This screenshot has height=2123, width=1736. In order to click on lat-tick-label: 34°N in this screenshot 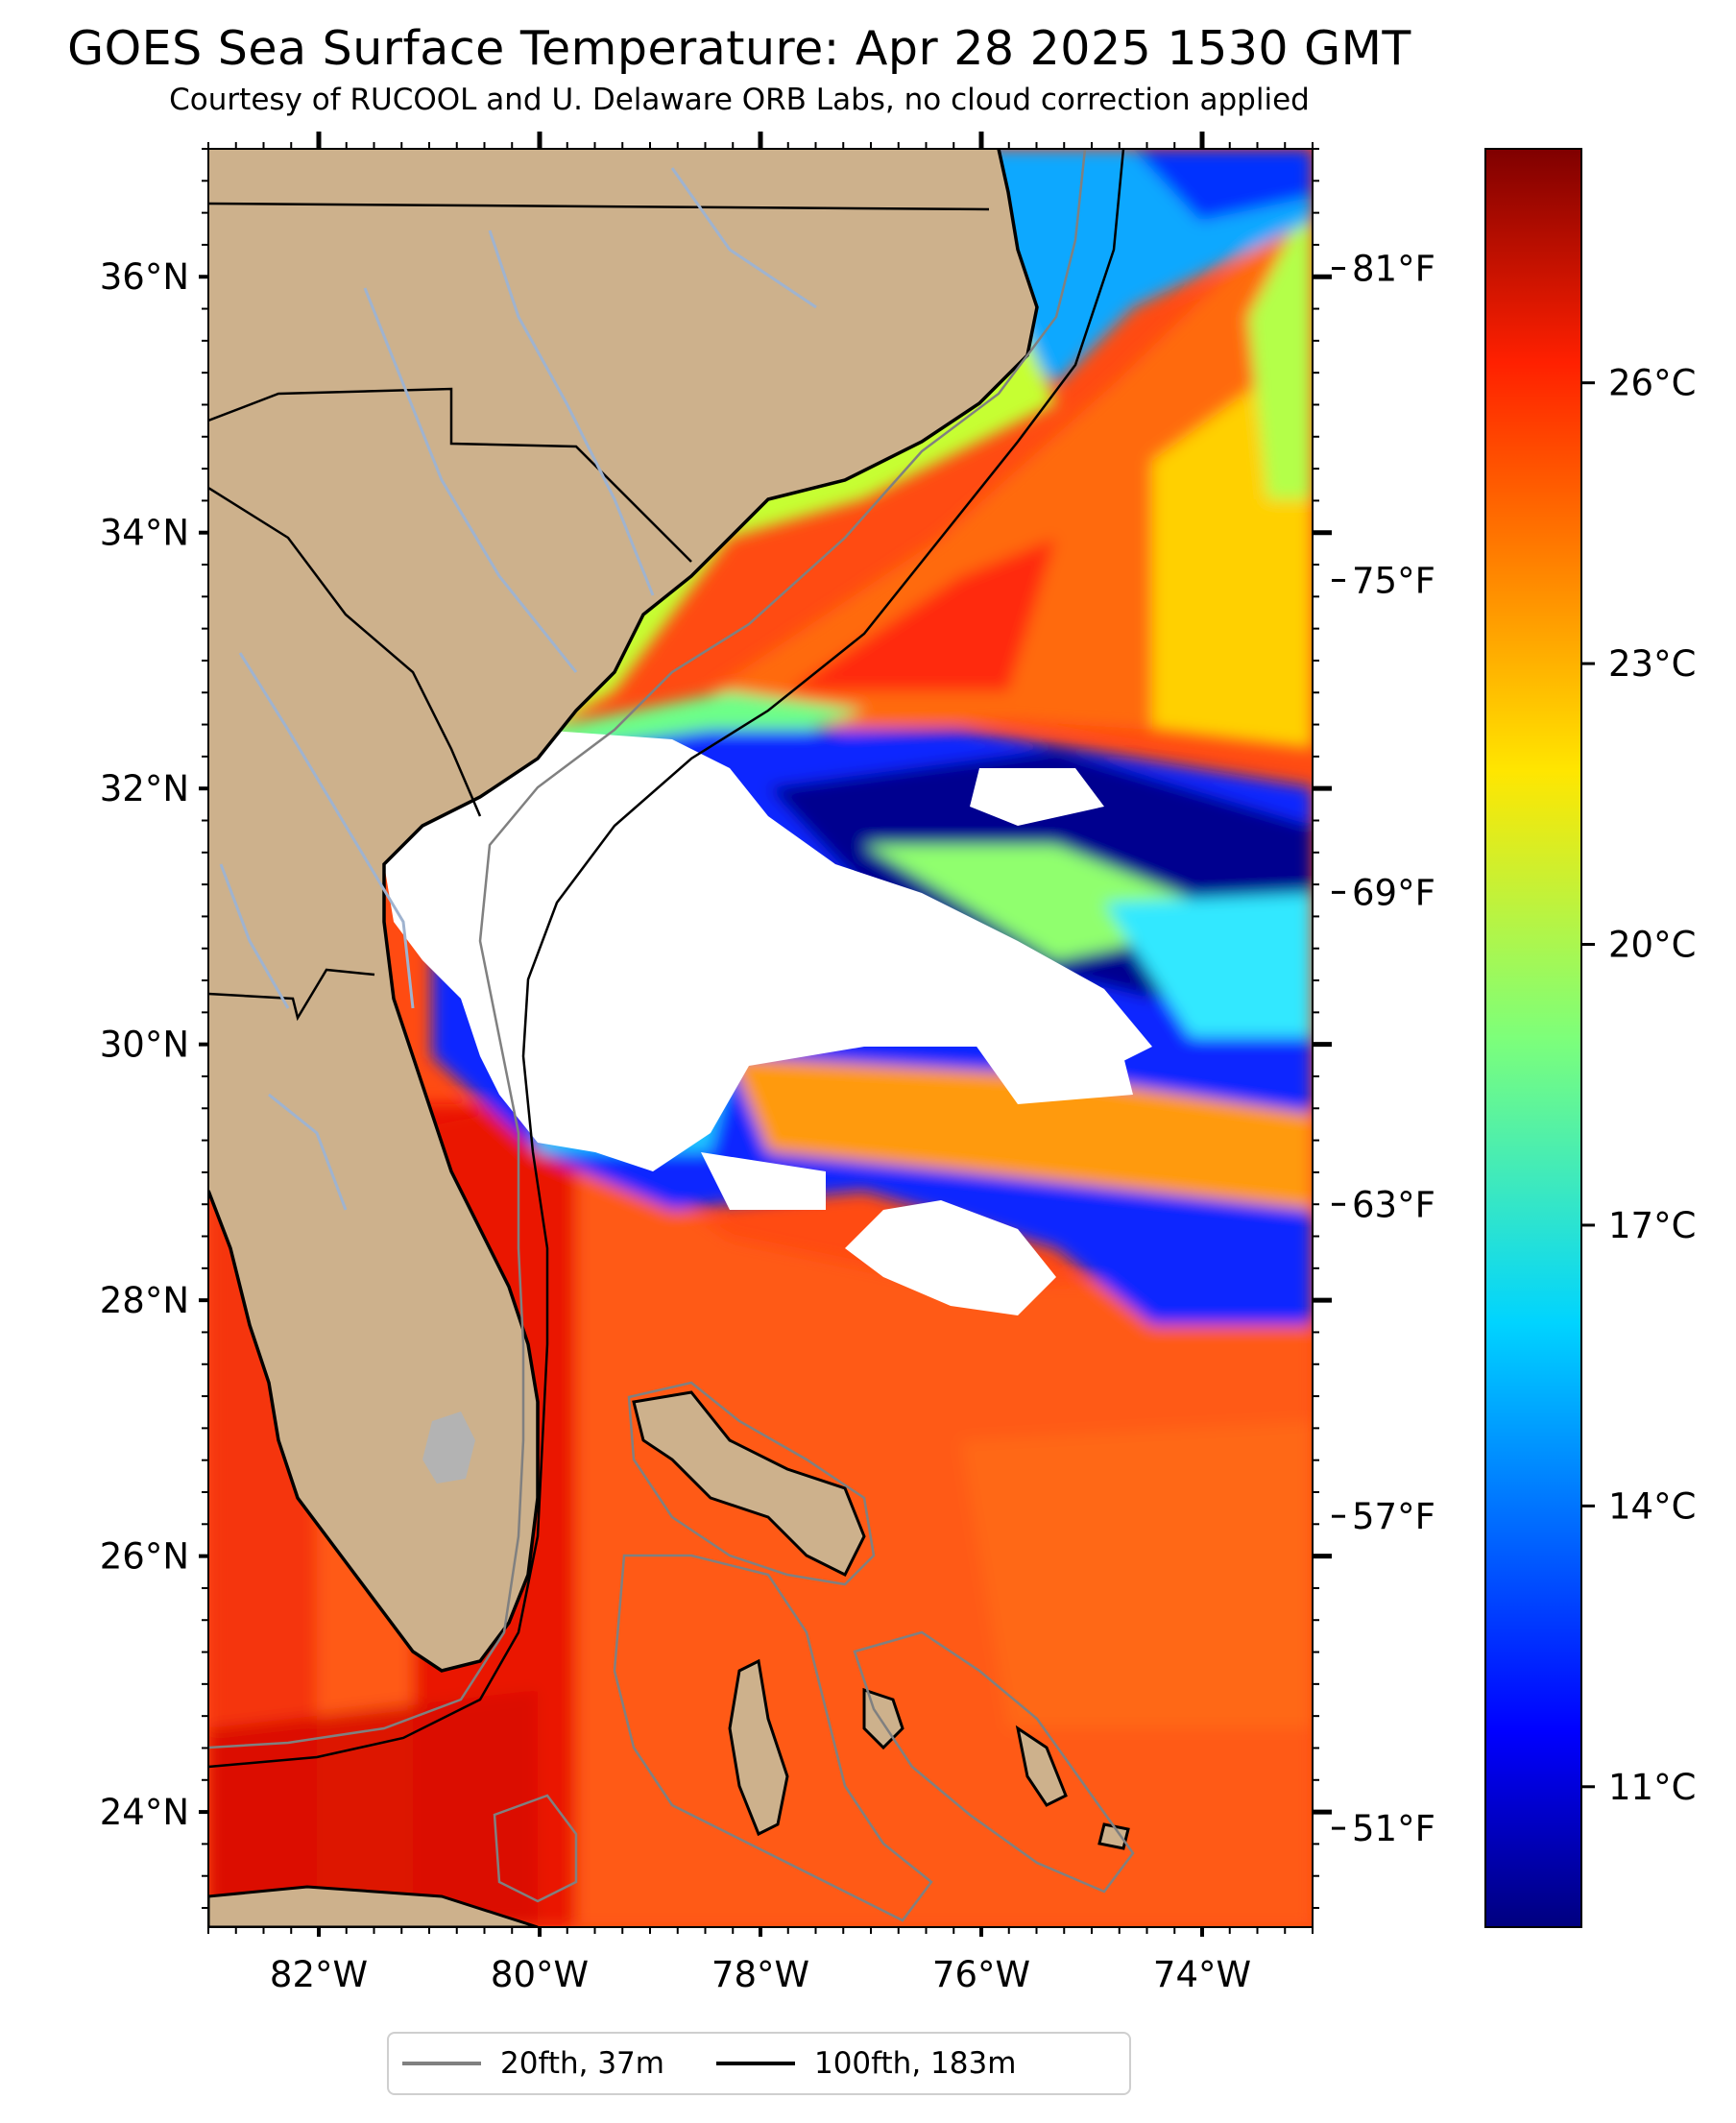, I will do `click(144, 533)`.